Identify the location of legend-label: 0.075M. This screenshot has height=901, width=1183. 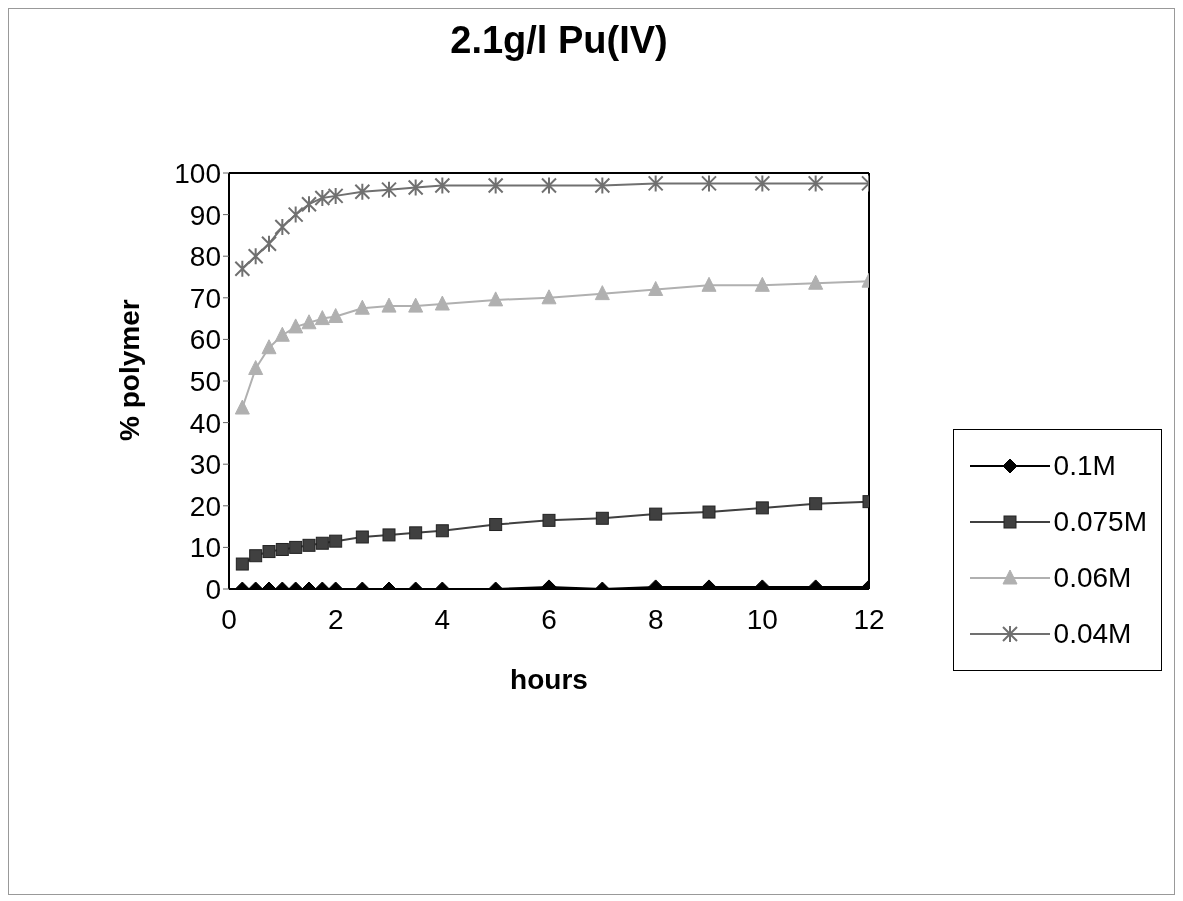
(1100, 522).